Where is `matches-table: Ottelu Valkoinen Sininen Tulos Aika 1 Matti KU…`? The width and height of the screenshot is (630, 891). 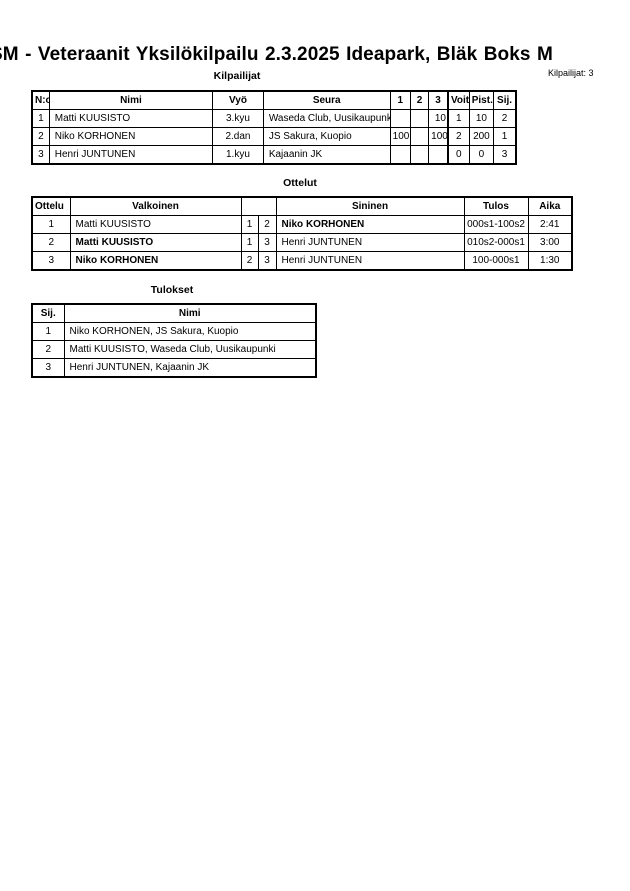 matches-table: Ottelu Valkoinen Sininen Tulos Aika 1 Matti KU… is located at coordinates (302, 233).